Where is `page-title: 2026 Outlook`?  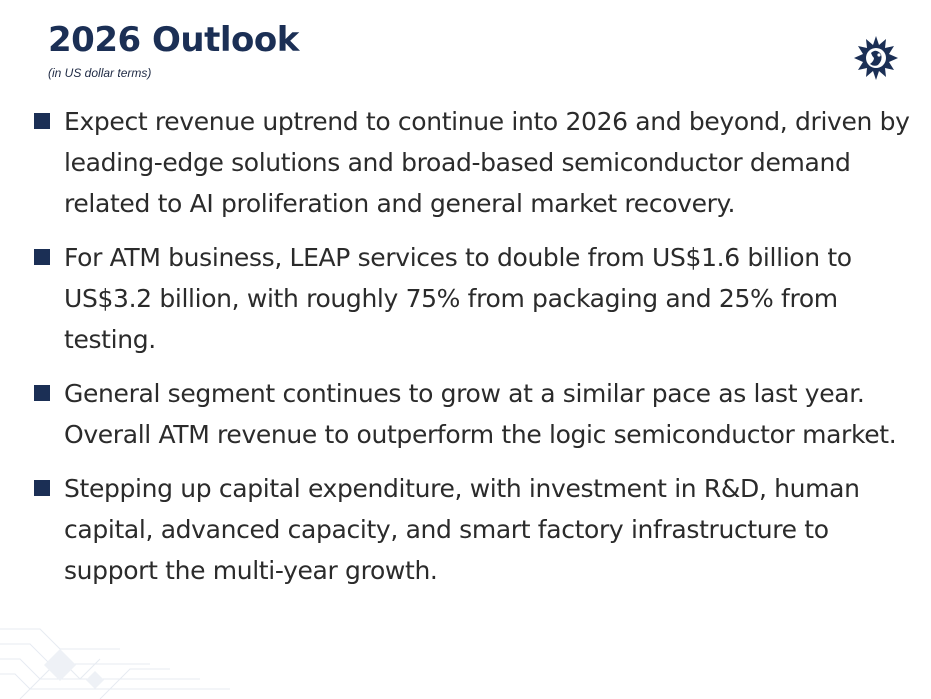 page-title: 2026 Outlook is located at coordinates (173, 40).